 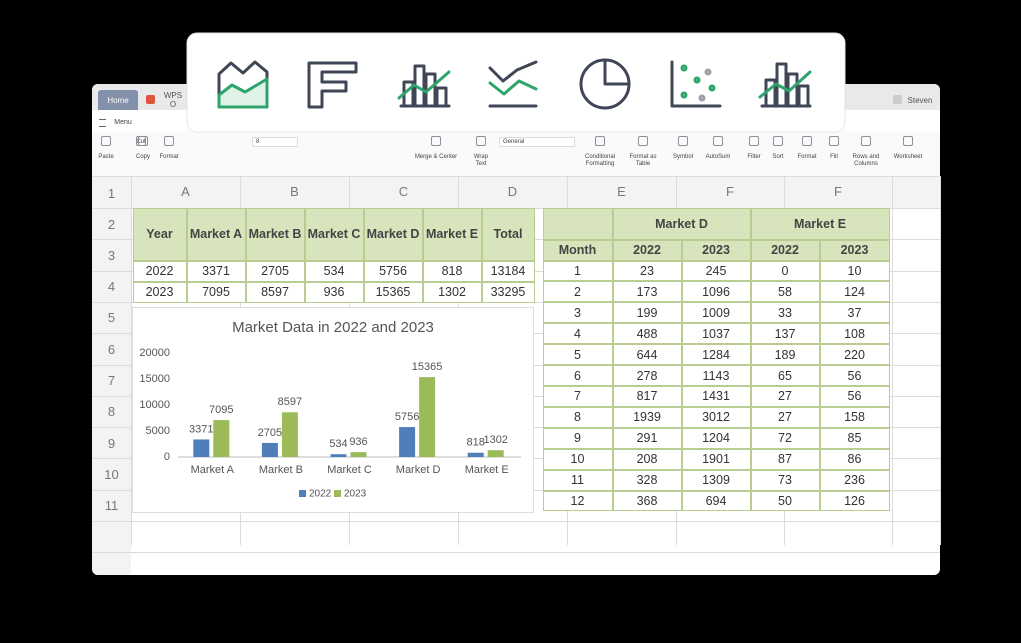 What do you see at coordinates (142, 156) in the screenshot?
I see `ribbon-label: Copy` at bounding box center [142, 156].